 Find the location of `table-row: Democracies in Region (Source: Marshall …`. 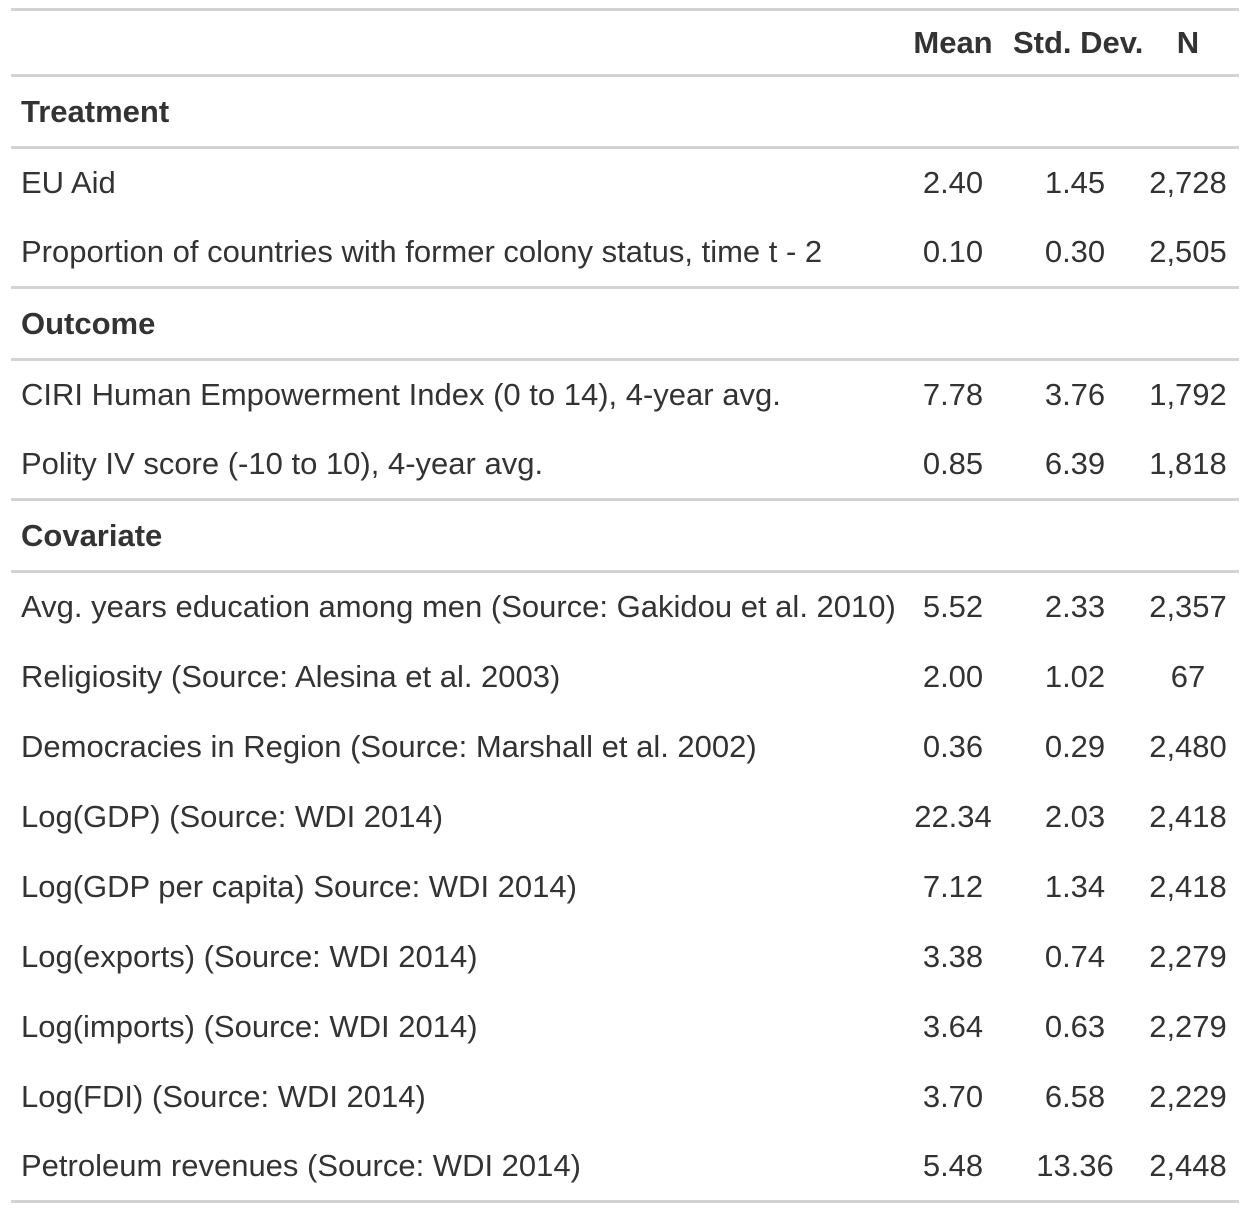

table-row: Democracies in Region (Source: Marshall … is located at coordinates (625, 747).